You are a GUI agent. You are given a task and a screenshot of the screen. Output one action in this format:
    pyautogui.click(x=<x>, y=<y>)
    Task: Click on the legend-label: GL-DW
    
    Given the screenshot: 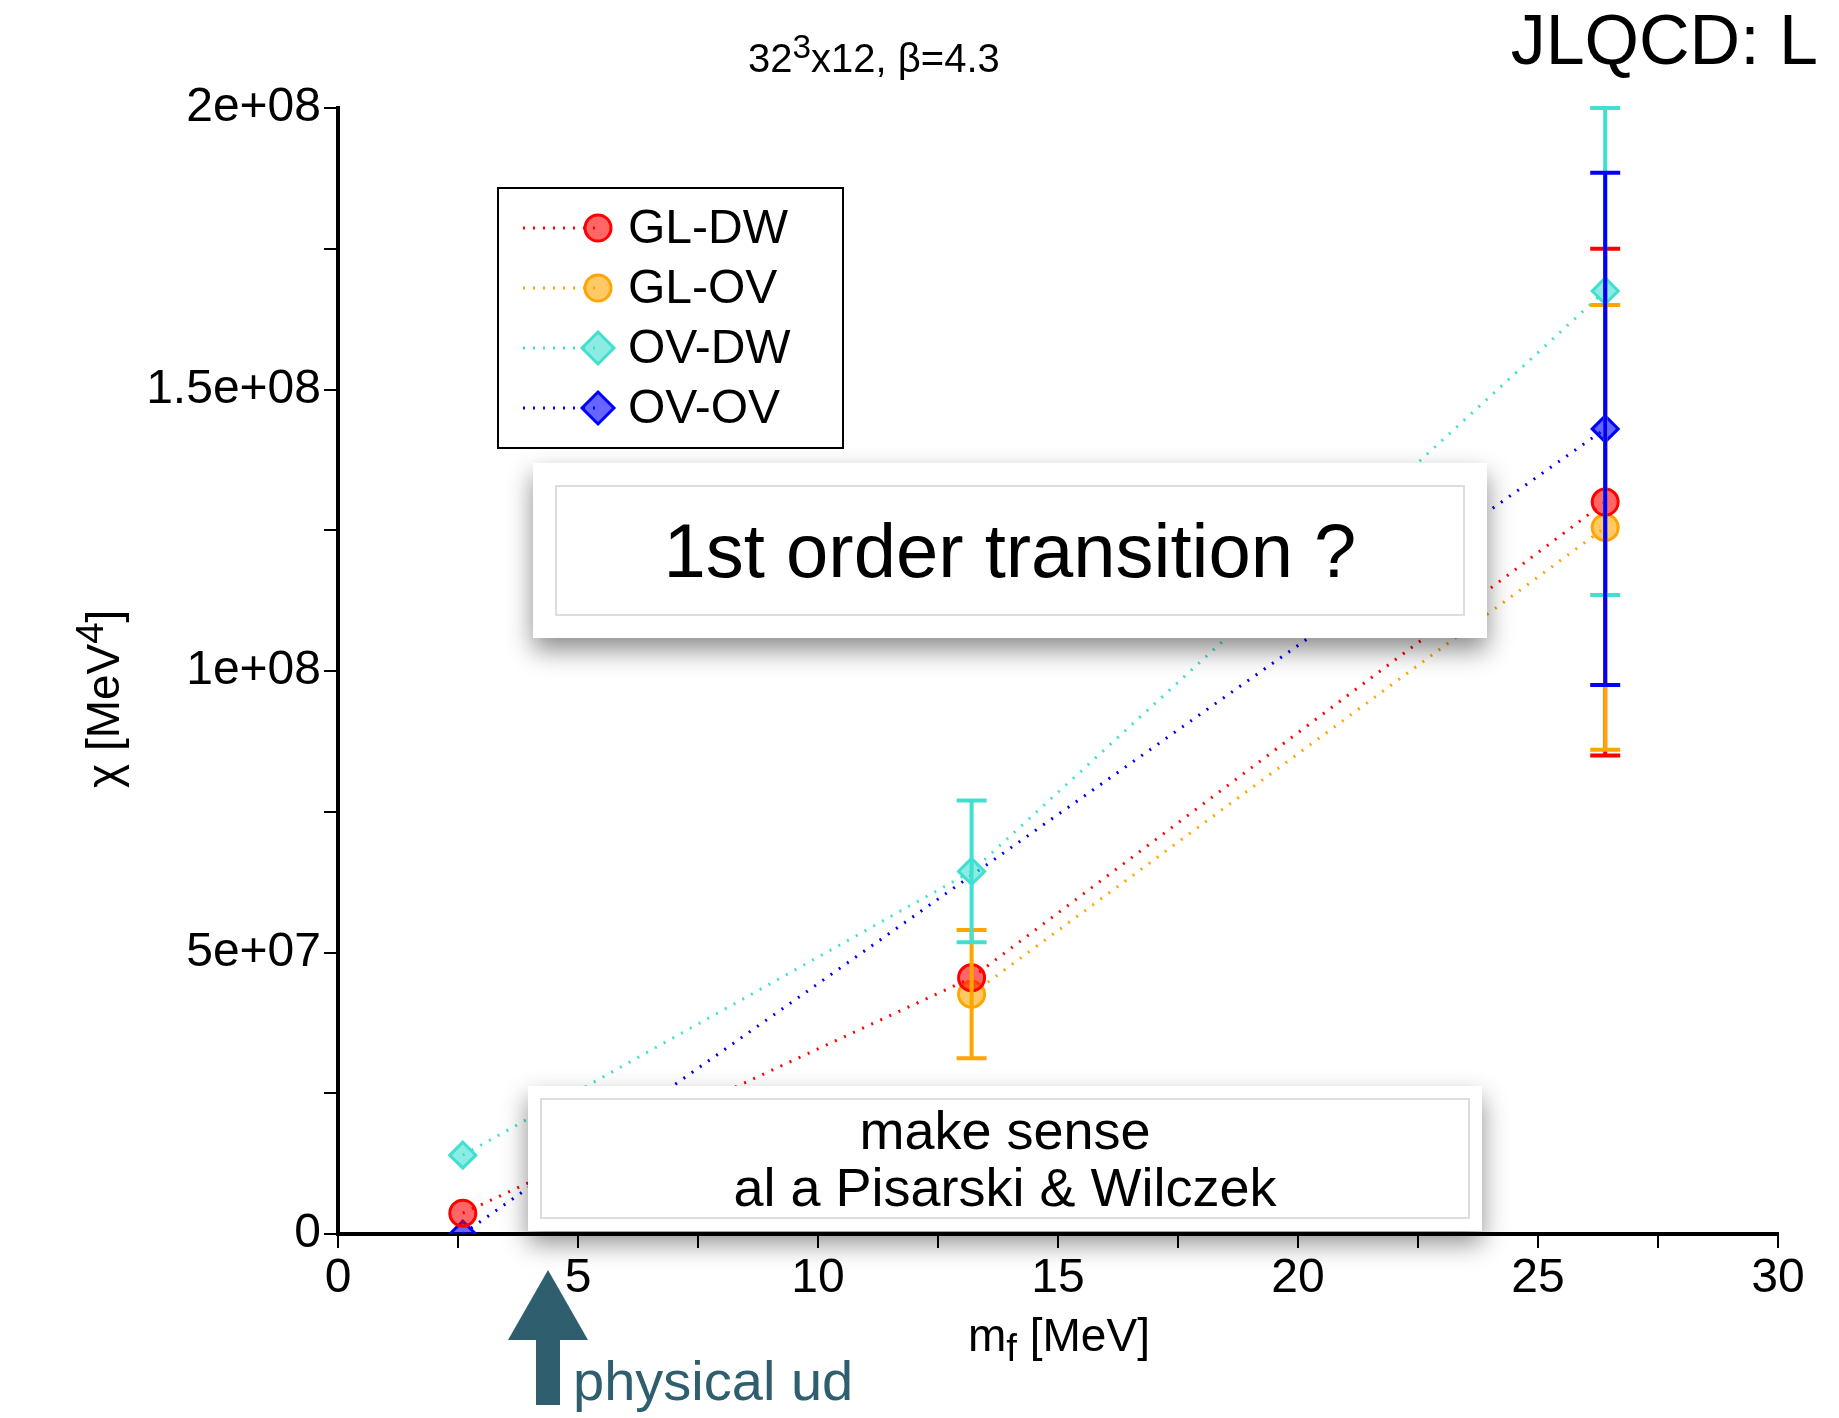 What is the action you would take?
    pyautogui.click(x=708, y=227)
    